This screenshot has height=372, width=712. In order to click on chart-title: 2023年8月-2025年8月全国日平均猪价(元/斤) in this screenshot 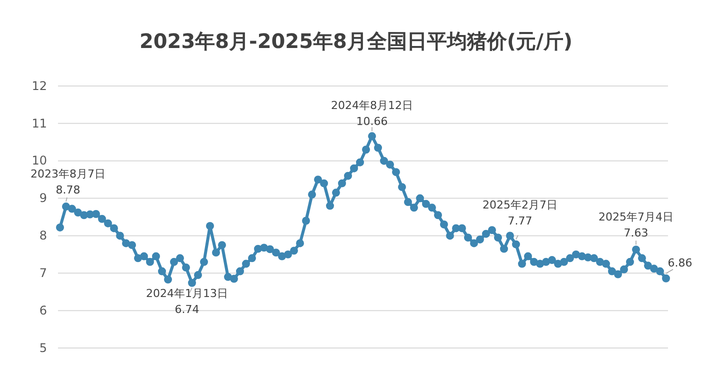, I will do `click(356, 41)`.